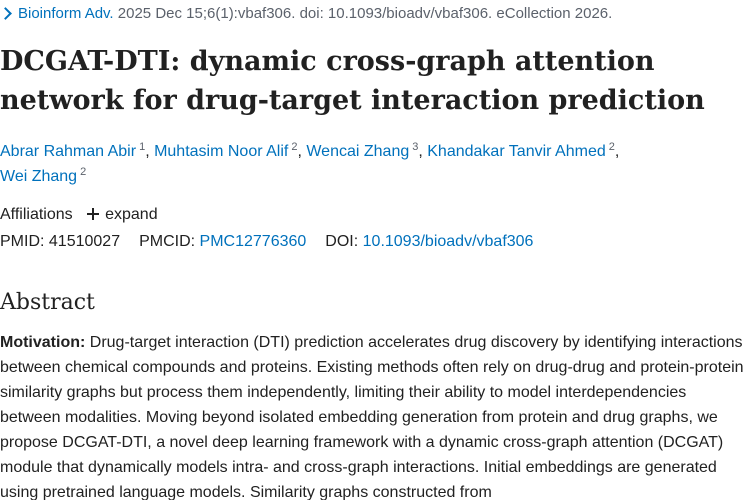 This screenshot has height=500, width=750. I want to click on affiliations-label: Affiliations, so click(36, 214).